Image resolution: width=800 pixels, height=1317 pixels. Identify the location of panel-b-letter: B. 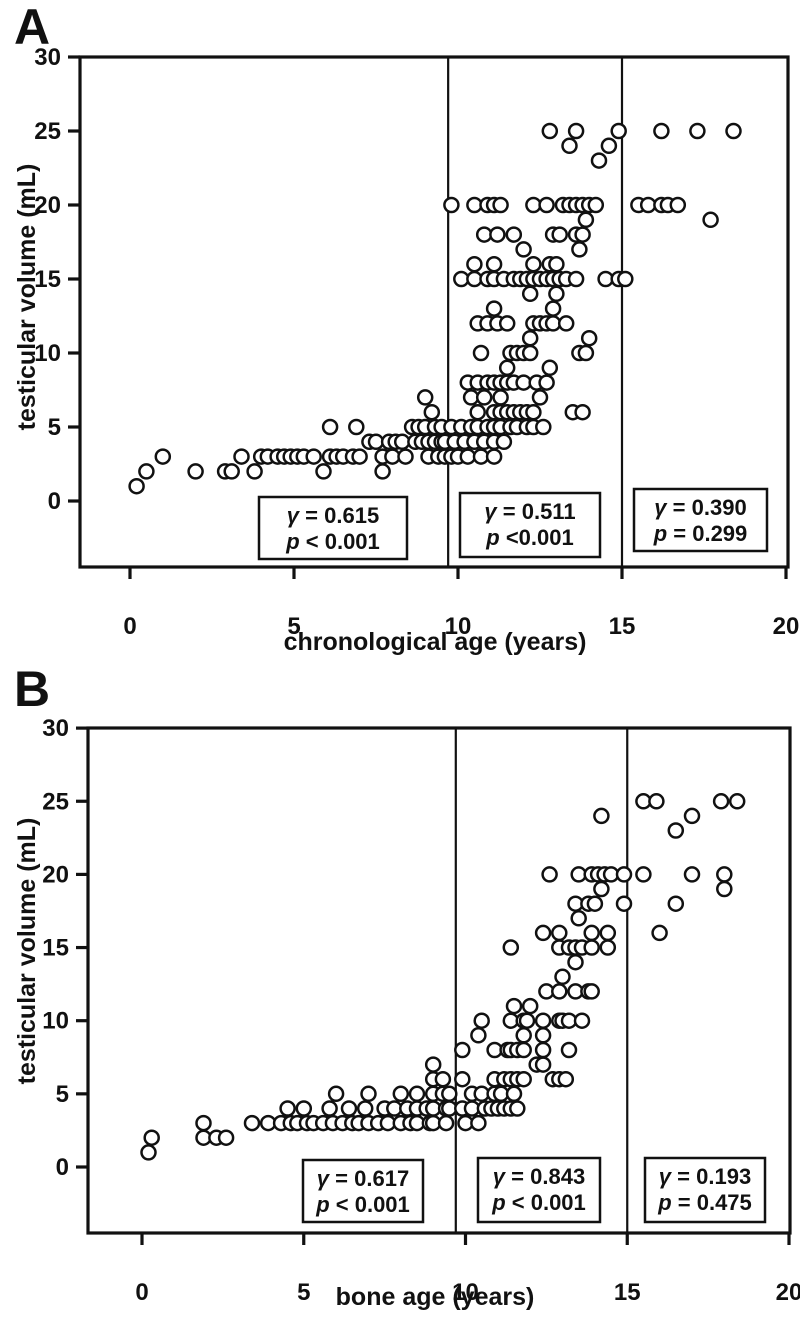
(32, 689).